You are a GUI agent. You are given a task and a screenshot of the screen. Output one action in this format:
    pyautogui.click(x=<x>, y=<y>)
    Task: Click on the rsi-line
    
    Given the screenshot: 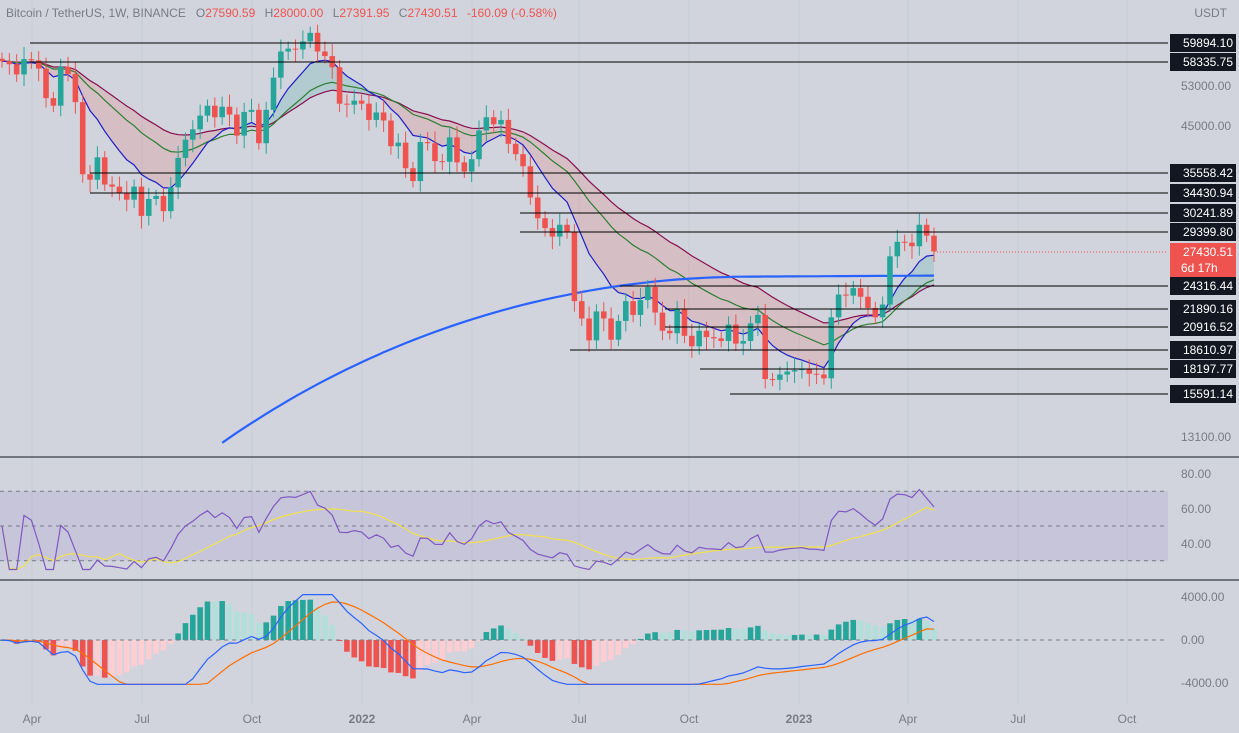 What is the action you would take?
    pyautogui.click(x=468, y=529)
    